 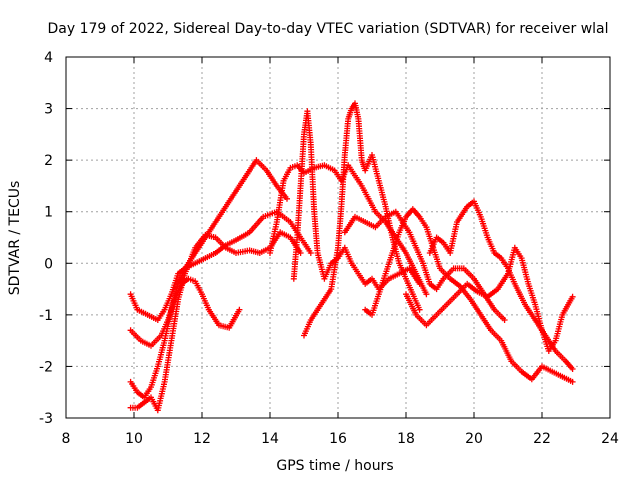 What do you see at coordinates (46, 316) in the screenshot?
I see `y-tick-label: -1` at bounding box center [46, 316].